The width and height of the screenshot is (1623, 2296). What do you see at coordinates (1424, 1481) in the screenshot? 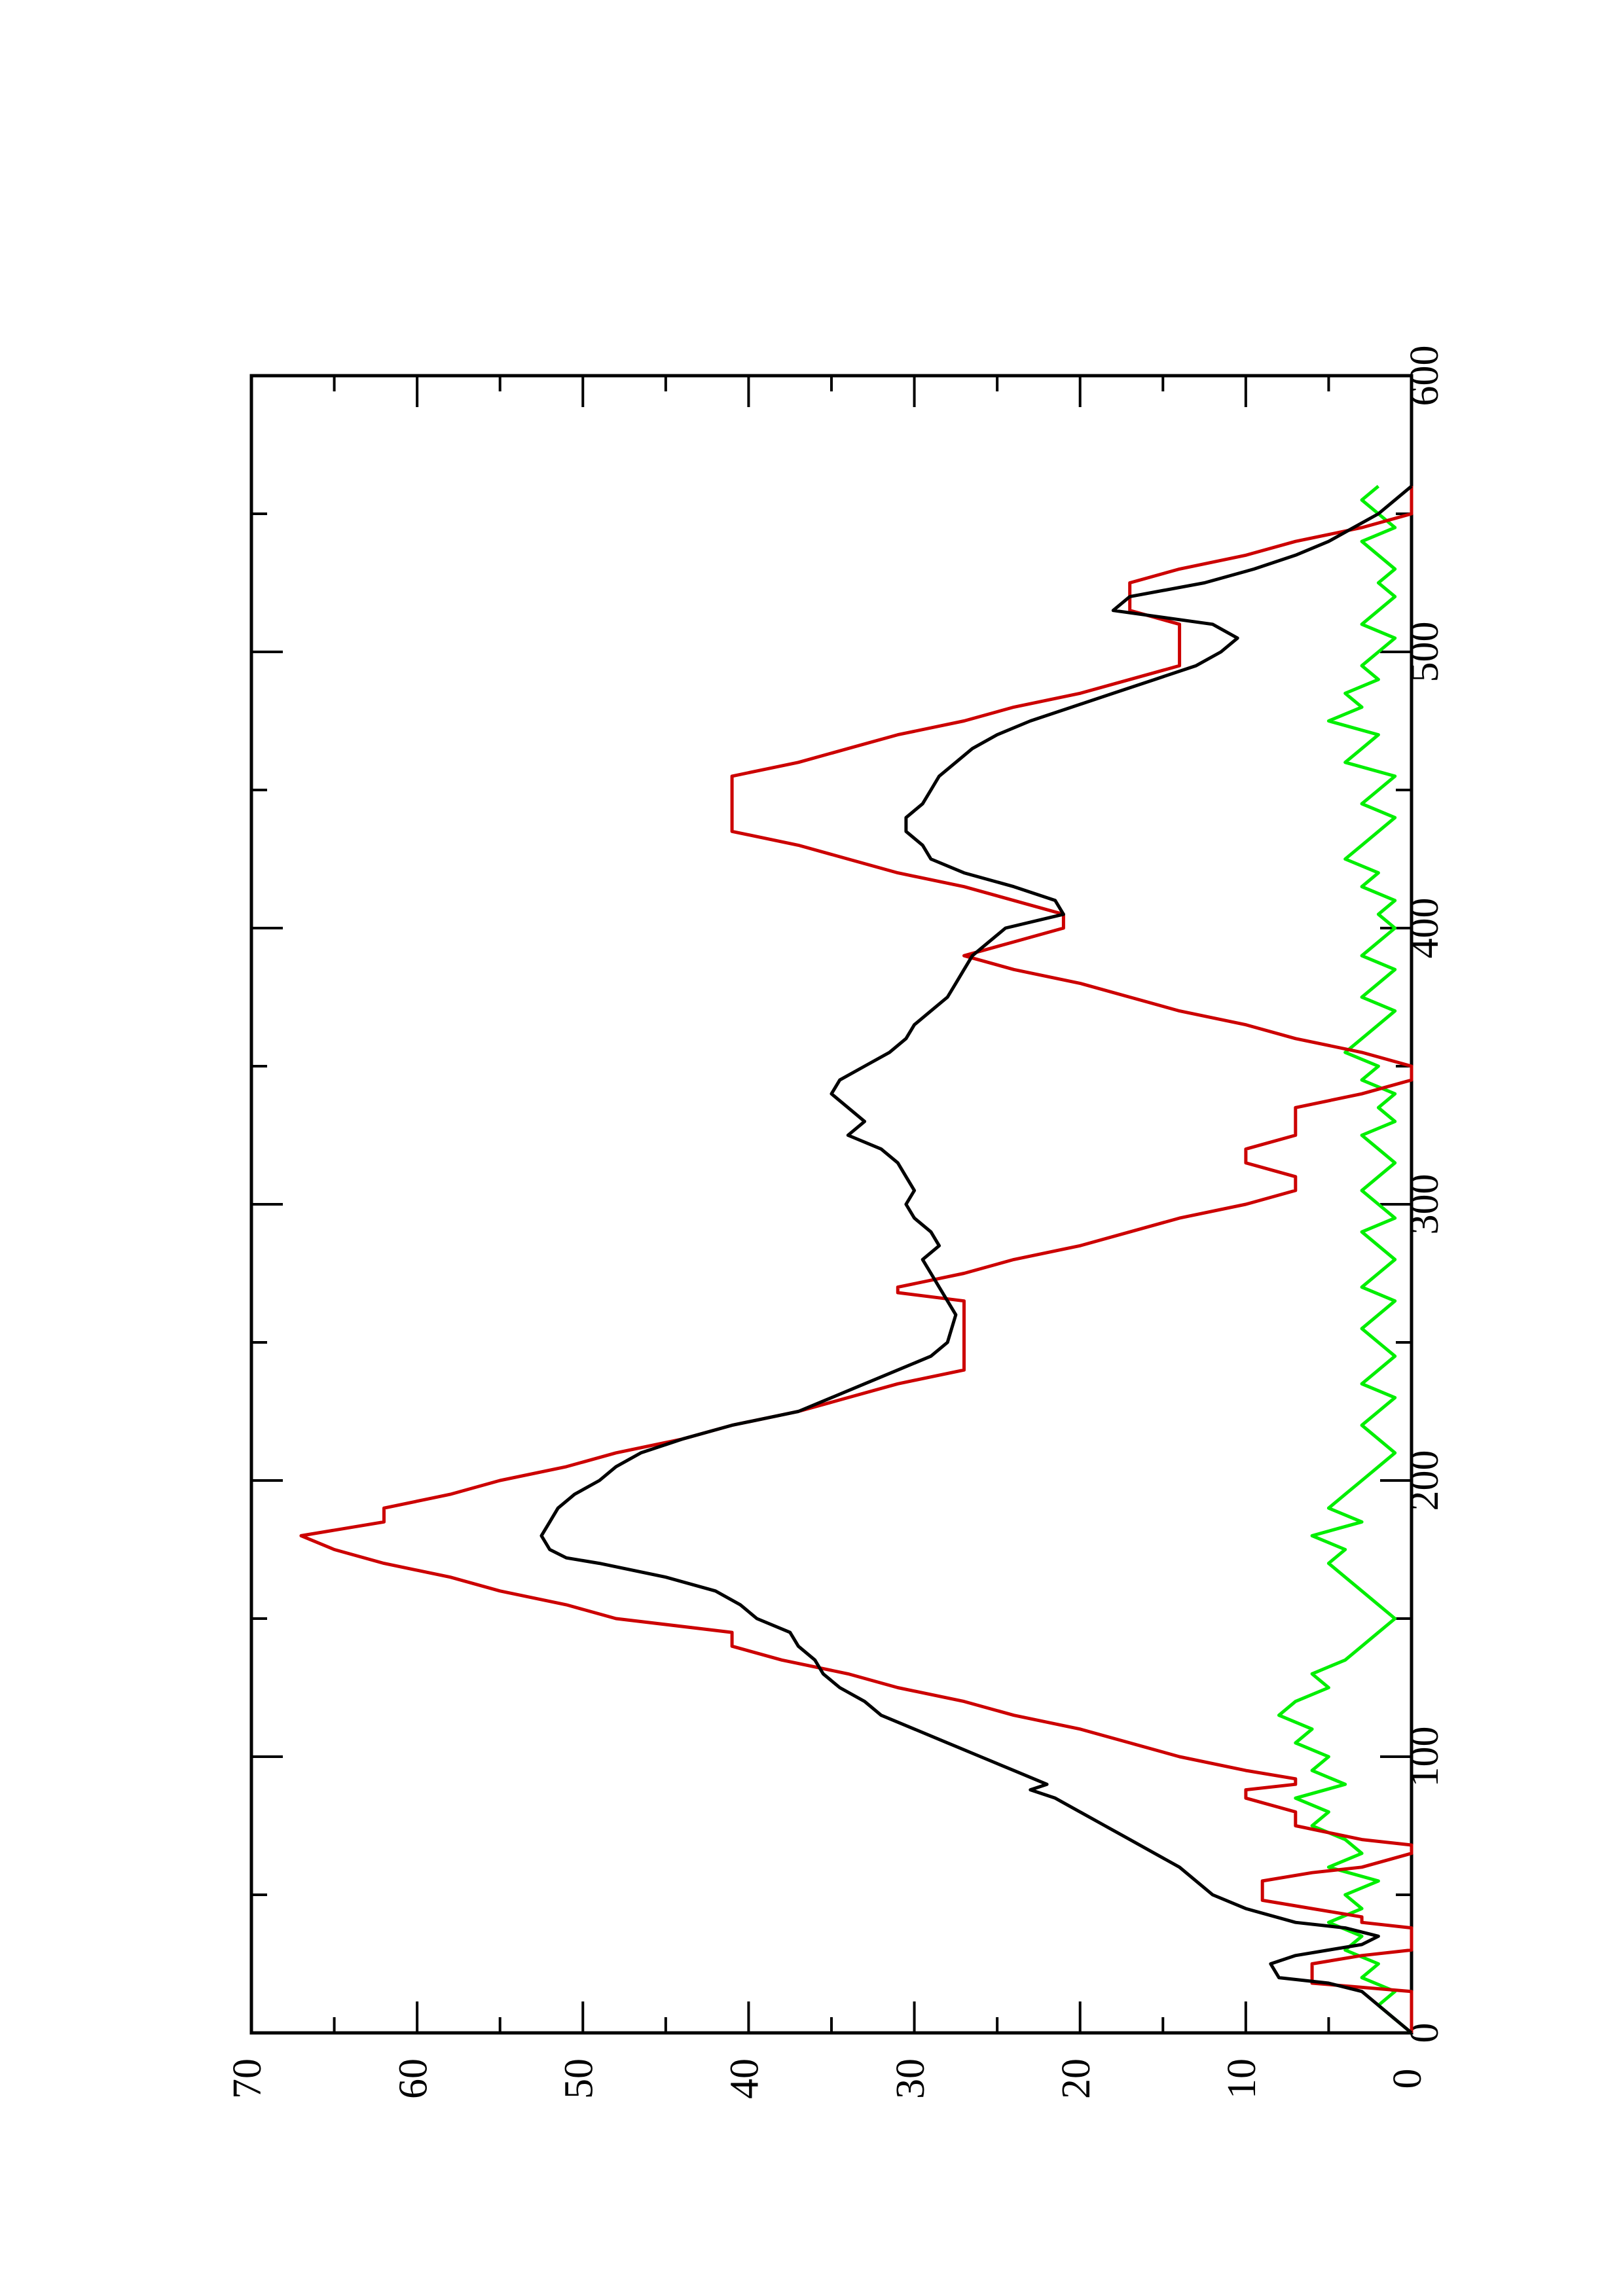
I see `x-tick-label: 200` at bounding box center [1424, 1481].